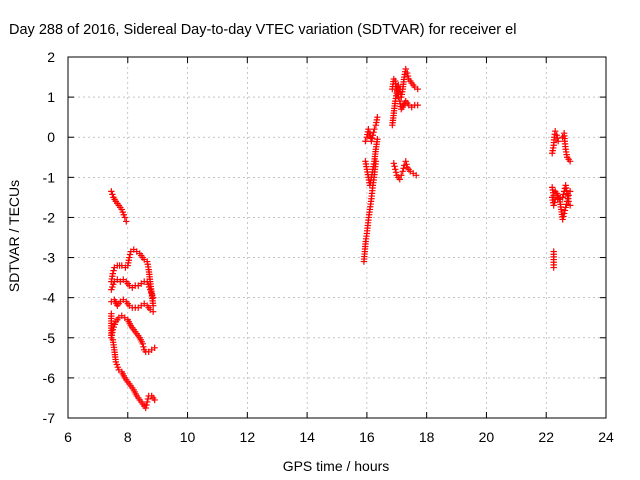 This screenshot has height=480, width=640. What do you see at coordinates (68, 437) in the screenshot?
I see `x-tick-label: 6` at bounding box center [68, 437].